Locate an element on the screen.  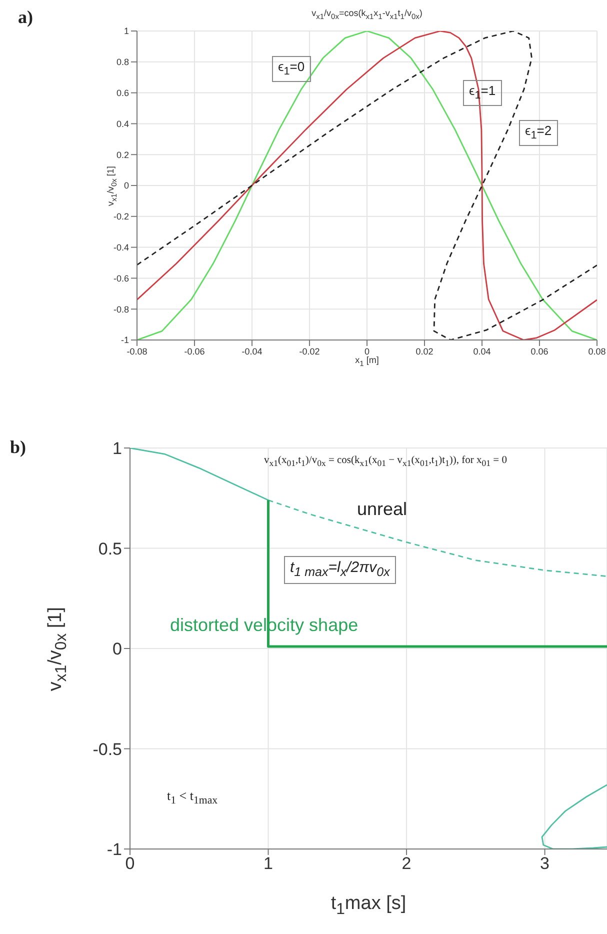
x-axis-title: t$_{1}$max [s] is located at coordinates (369, 906).